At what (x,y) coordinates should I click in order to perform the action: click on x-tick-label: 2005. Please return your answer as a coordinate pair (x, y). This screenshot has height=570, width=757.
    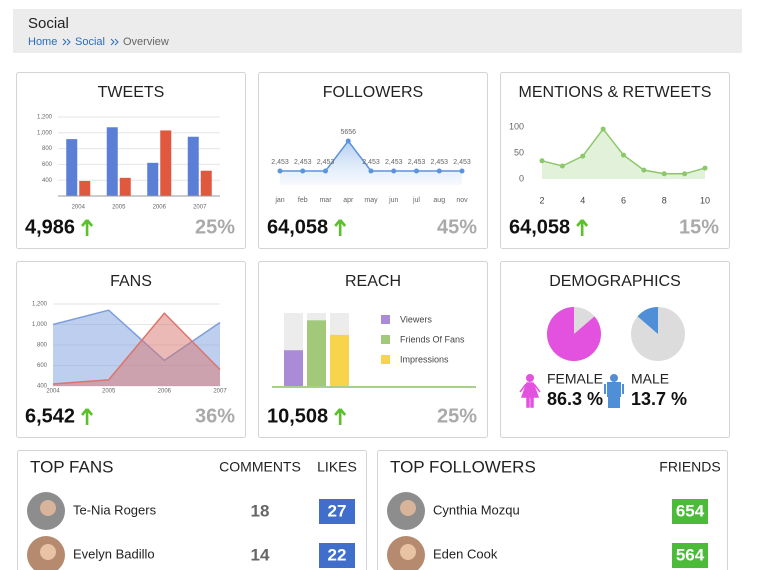
    Looking at the image, I should click on (119, 208).